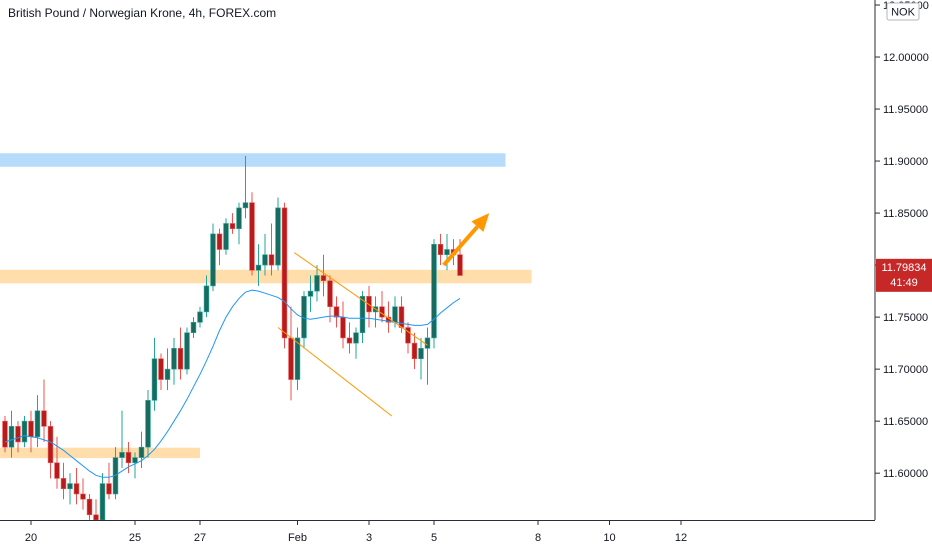 The width and height of the screenshot is (932, 550). What do you see at coordinates (31, 538) in the screenshot?
I see `time-tick-label: 20` at bounding box center [31, 538].